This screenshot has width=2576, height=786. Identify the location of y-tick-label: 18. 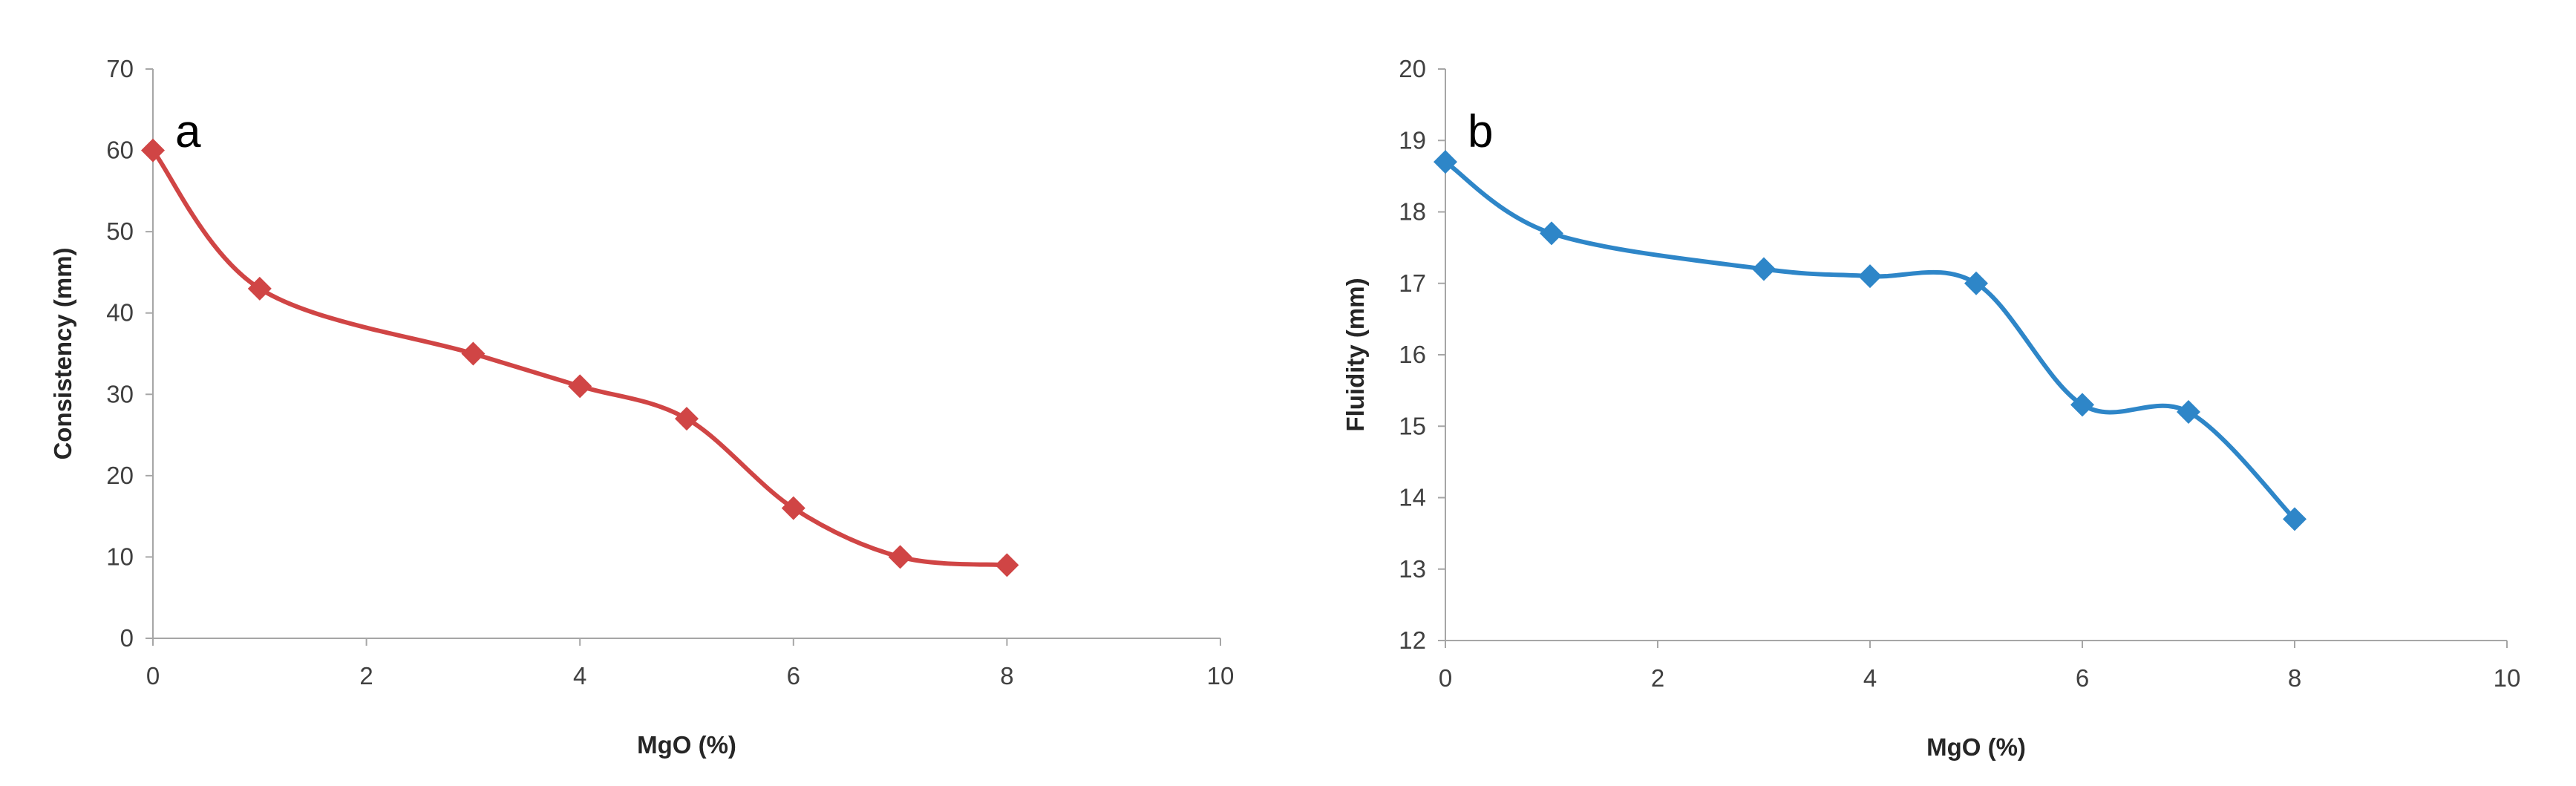
(1412, 212).